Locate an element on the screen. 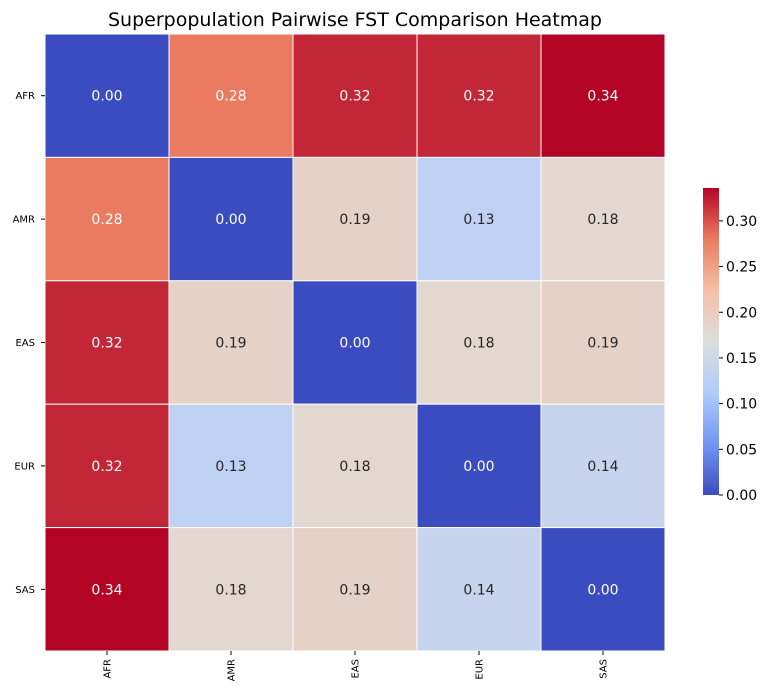  y-tick-label: SAS is located at coordinates (25, 590).